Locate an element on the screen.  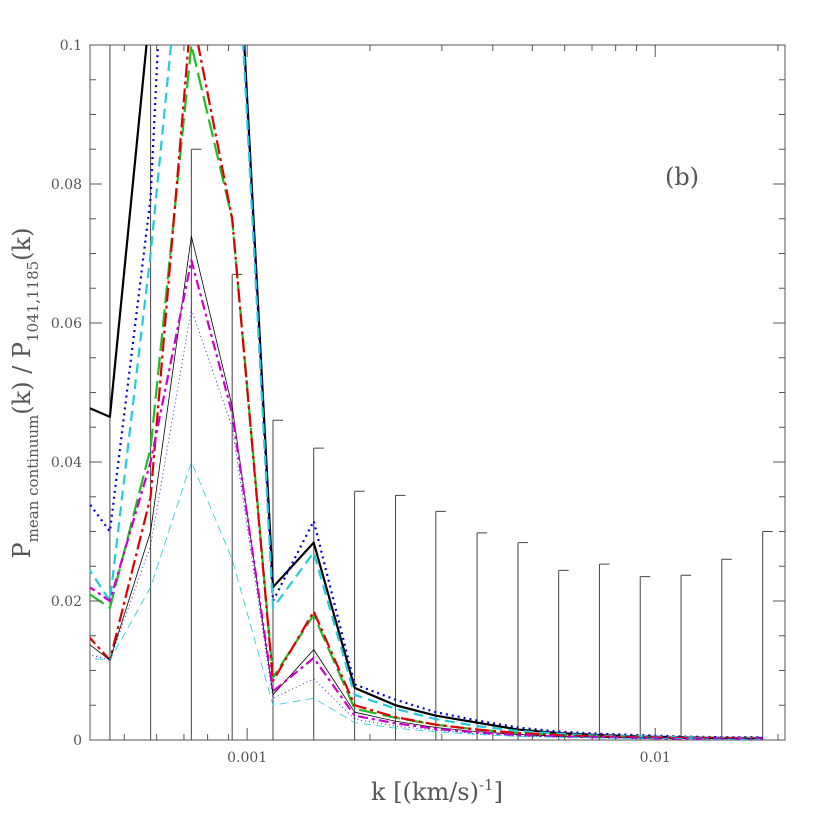
x-tick-label: 0.01 is located at coordinates (655, 758).